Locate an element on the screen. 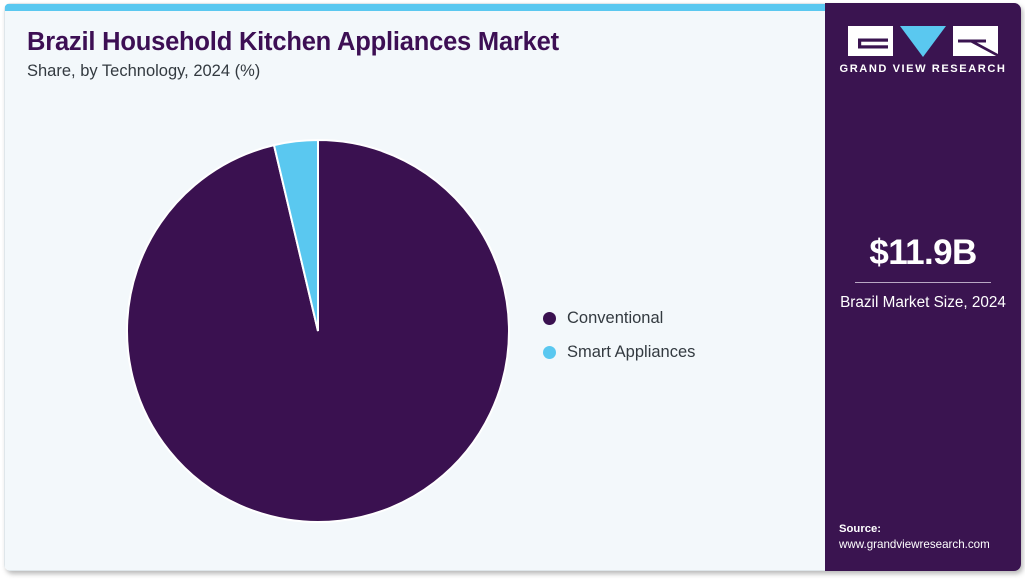 The image size is (1025, 579). stat-divider is located at coordinates (923, 282).